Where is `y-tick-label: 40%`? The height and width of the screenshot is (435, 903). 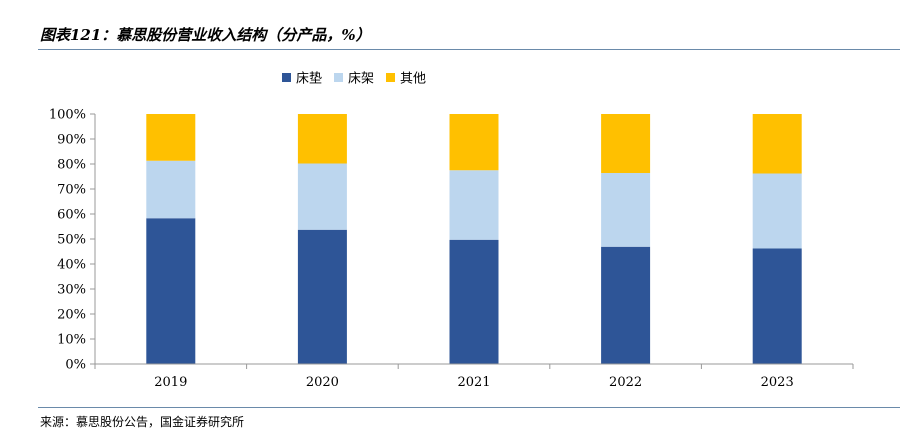 y-tick-label: 40% is located at coordinates (71, 265).